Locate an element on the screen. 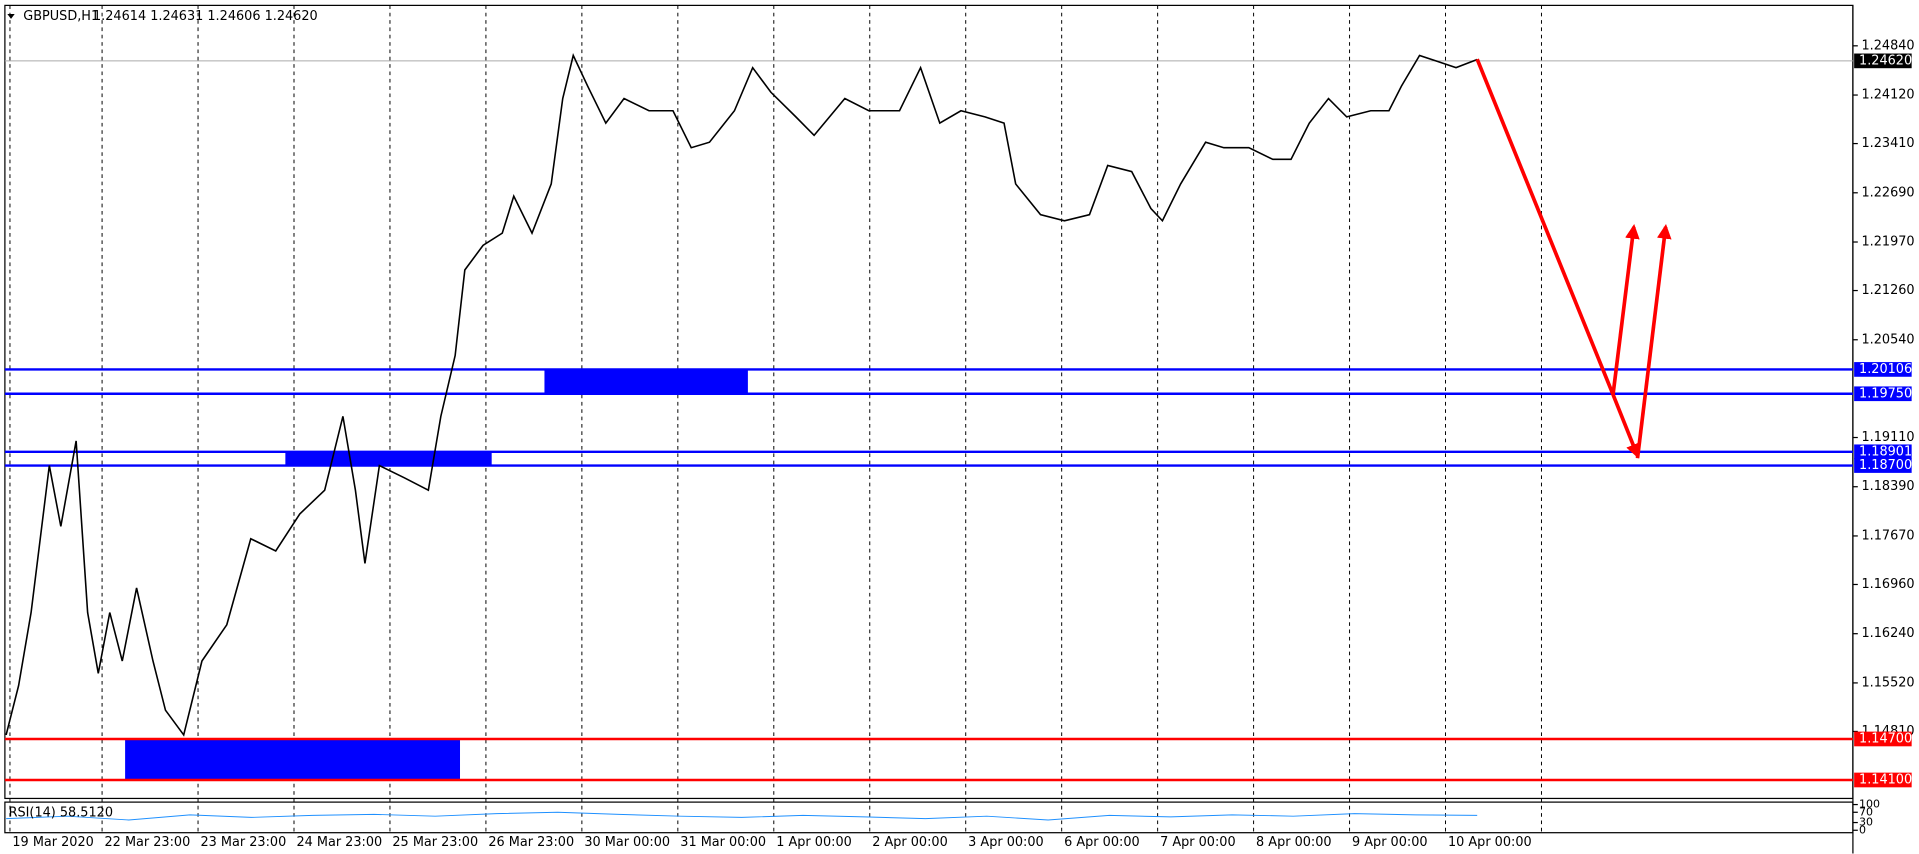  level-label: 1.18901 is located at coordinates (1885, 451).